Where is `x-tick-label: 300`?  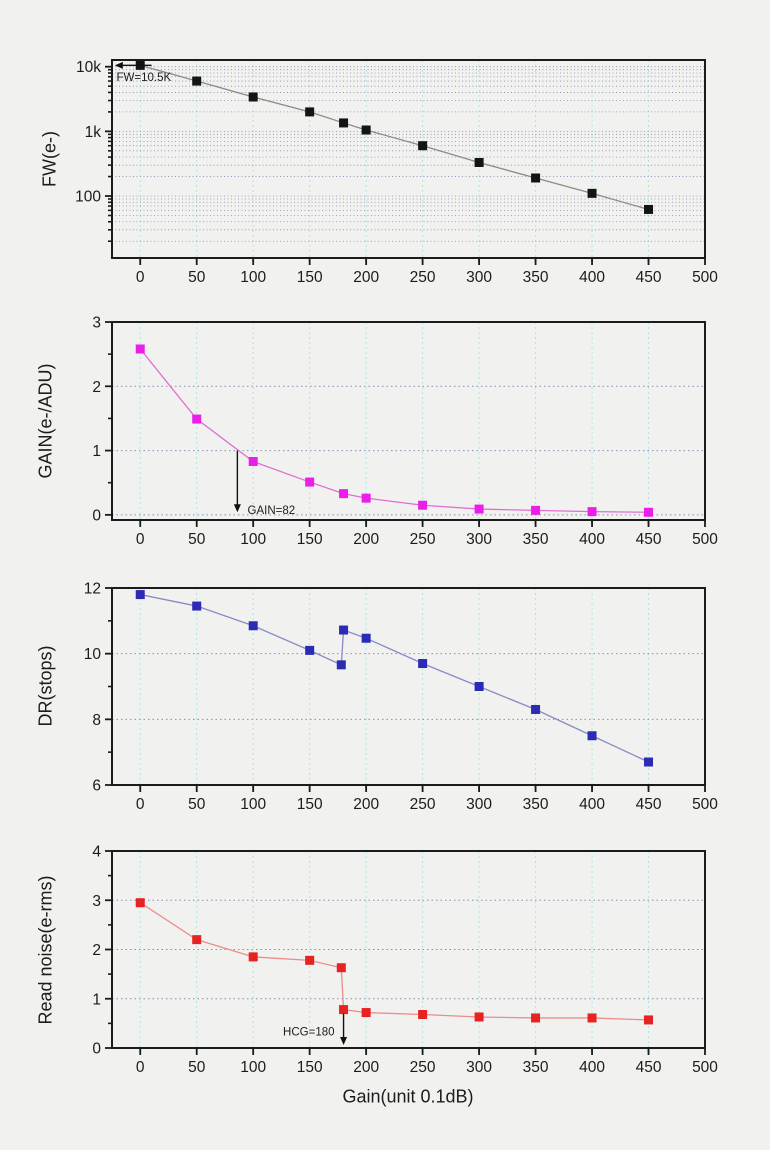
x-tick-label: 300 is located at coordinates (479, 804).